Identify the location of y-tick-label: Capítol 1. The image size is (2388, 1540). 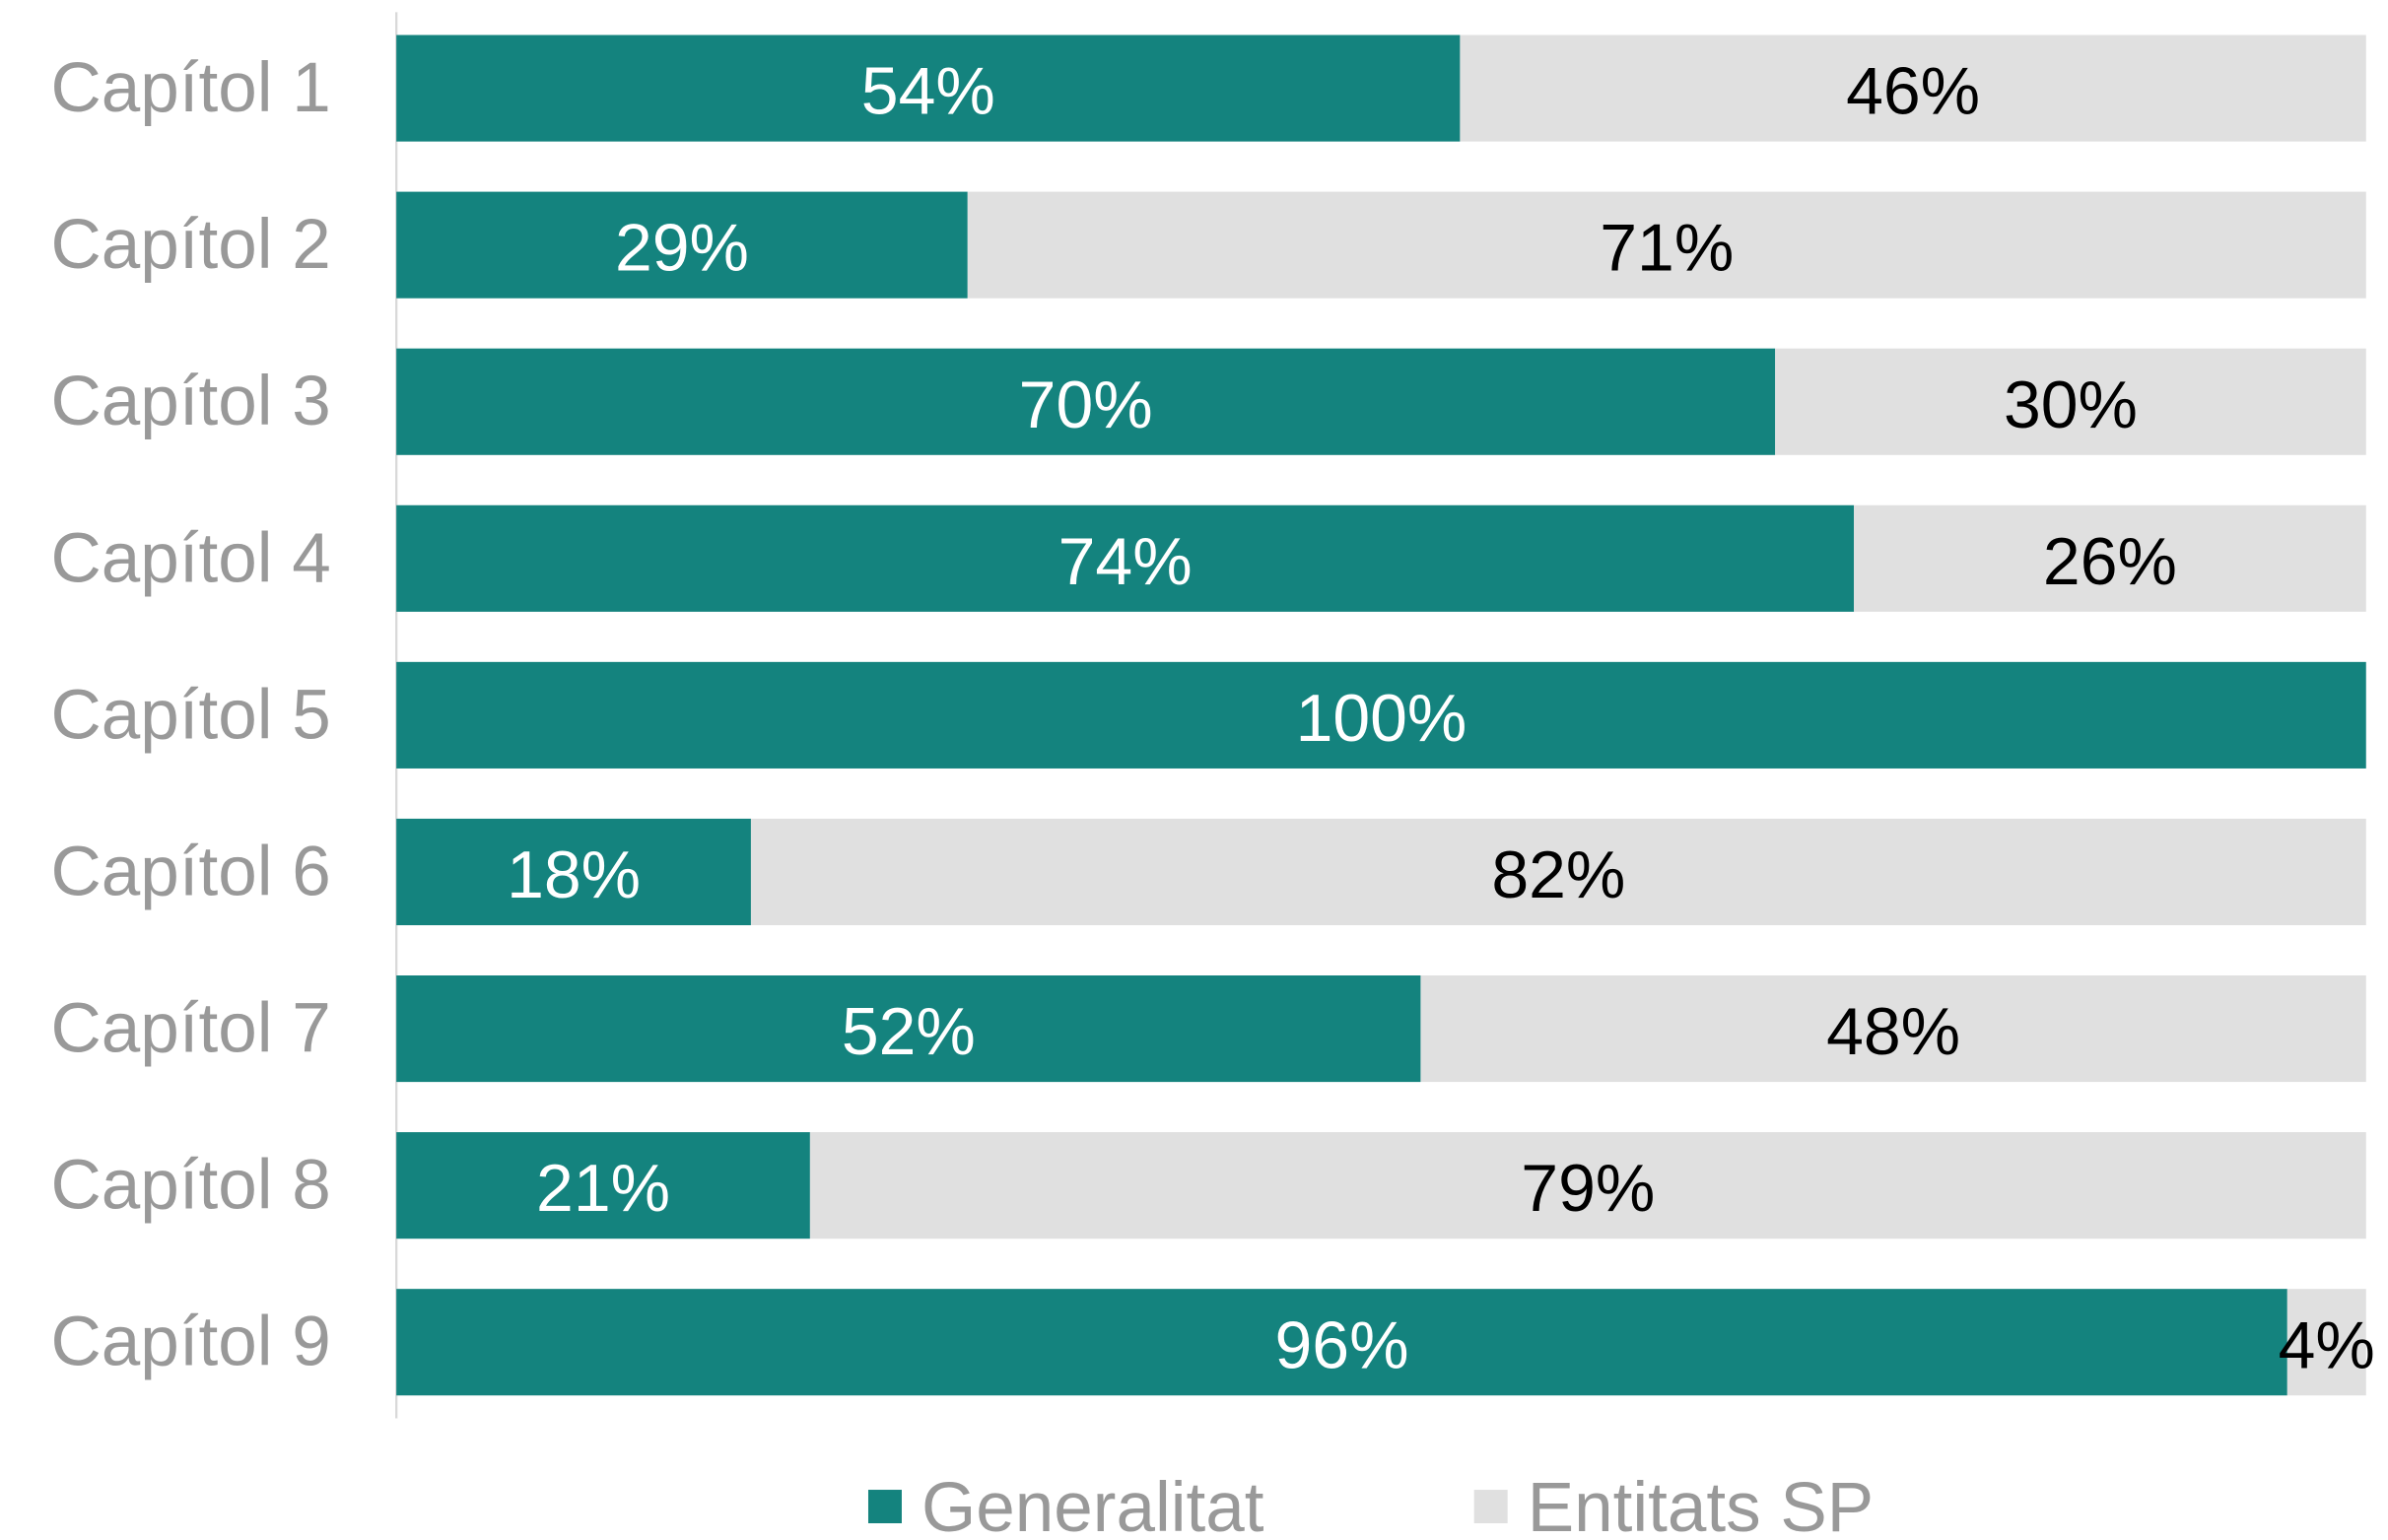
(190, 88).